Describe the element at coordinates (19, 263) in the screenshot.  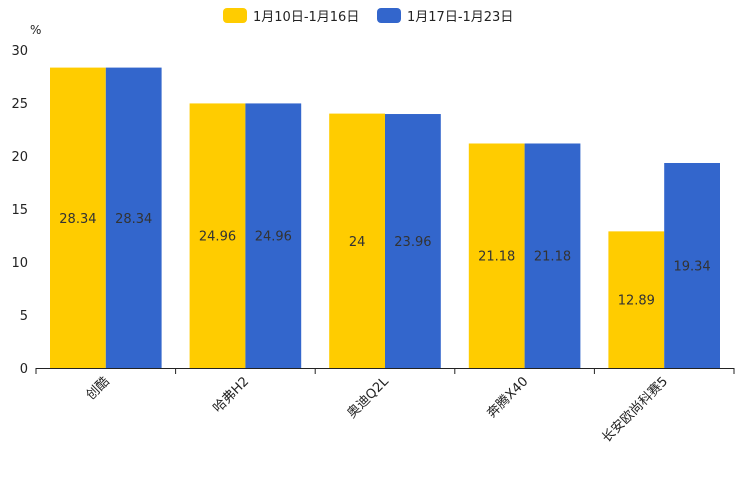
I see `y-tick-label: 10` at that location.